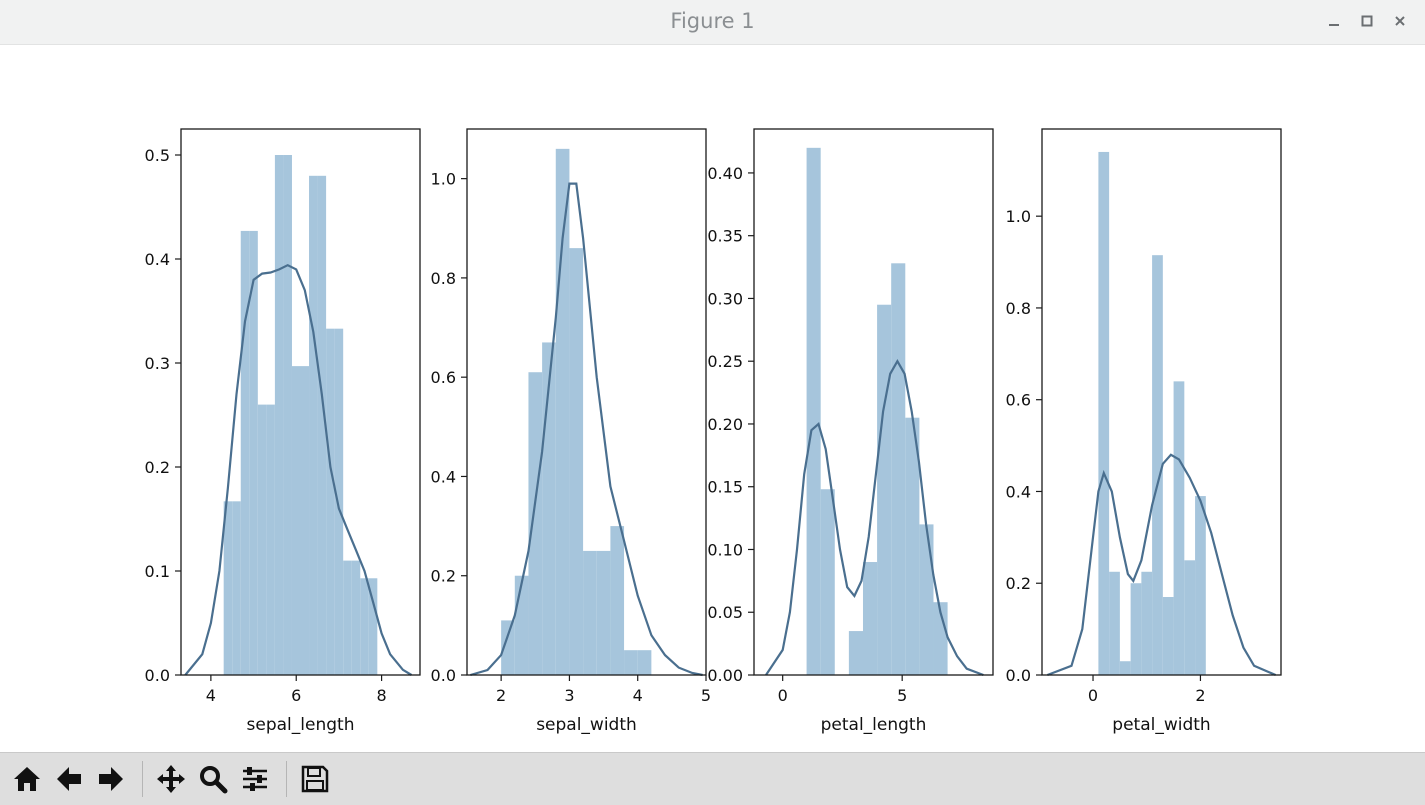 This screenshot has width=1425, height=805. What do you see at coordinates (157, 467) in the screenshot?
I see `y-tick-label: 0.2` at bounding box center [157, 467].